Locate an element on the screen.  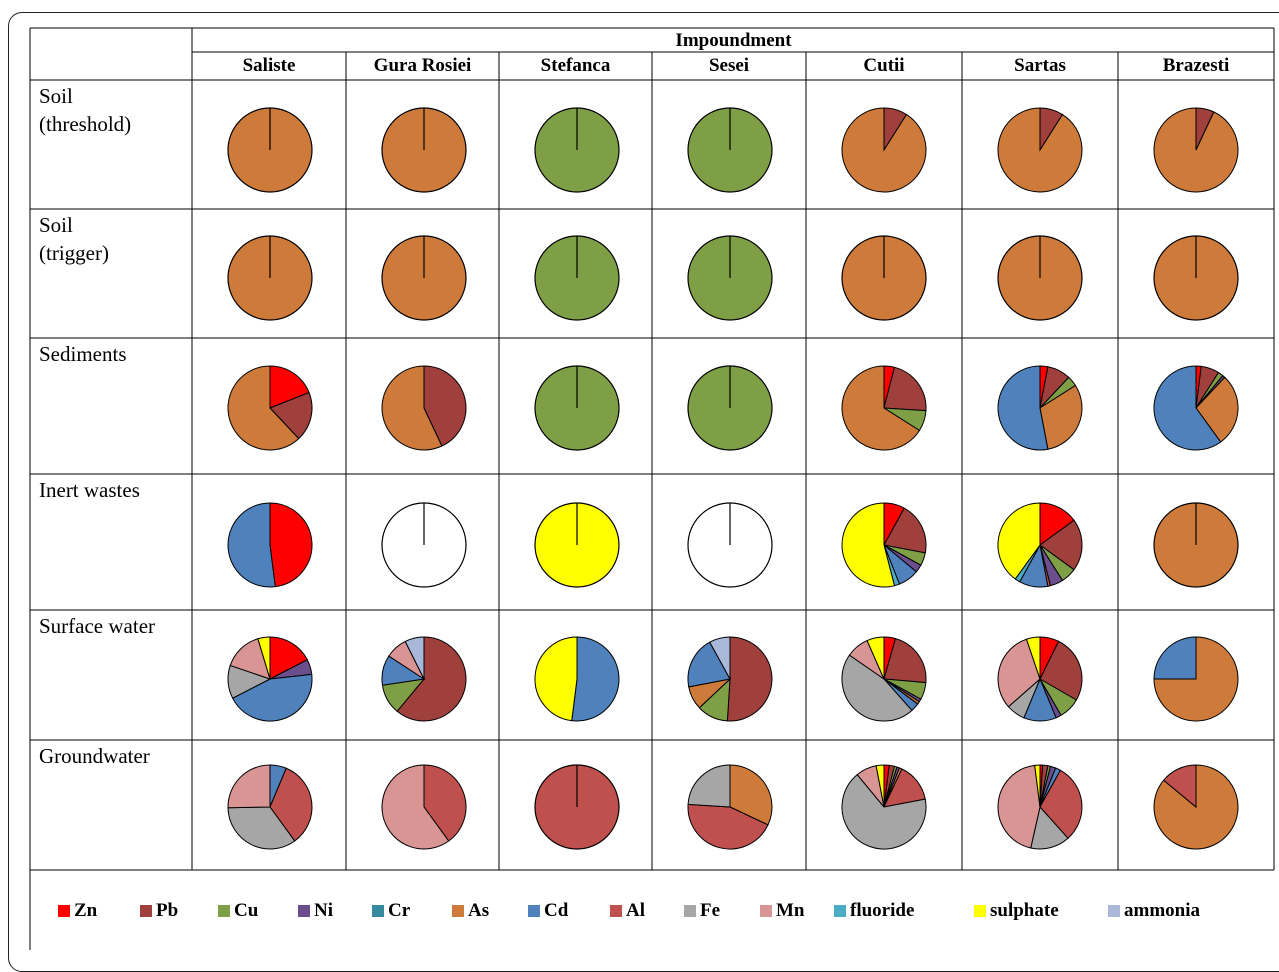
column-header: Cutii is located at coordinates (884, 65).